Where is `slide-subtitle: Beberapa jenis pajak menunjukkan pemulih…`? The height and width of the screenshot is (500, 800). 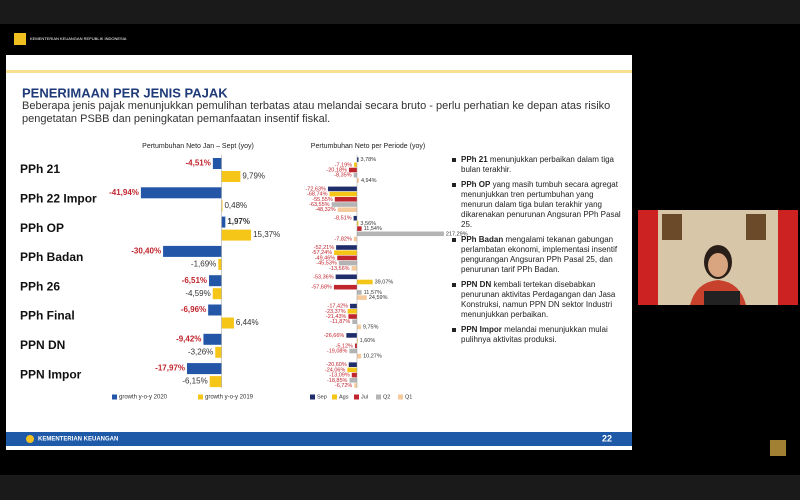 slide-subtitle: Beberapa jenis pajak menunjukkan pemulih… is located at coordinates (316, 112).